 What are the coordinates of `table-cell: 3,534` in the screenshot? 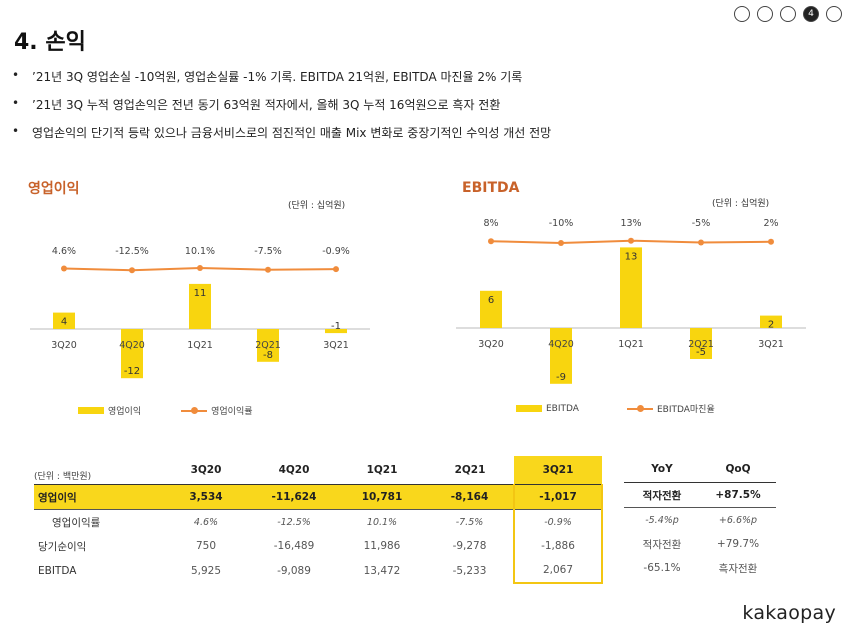 It's located at (206, 497).